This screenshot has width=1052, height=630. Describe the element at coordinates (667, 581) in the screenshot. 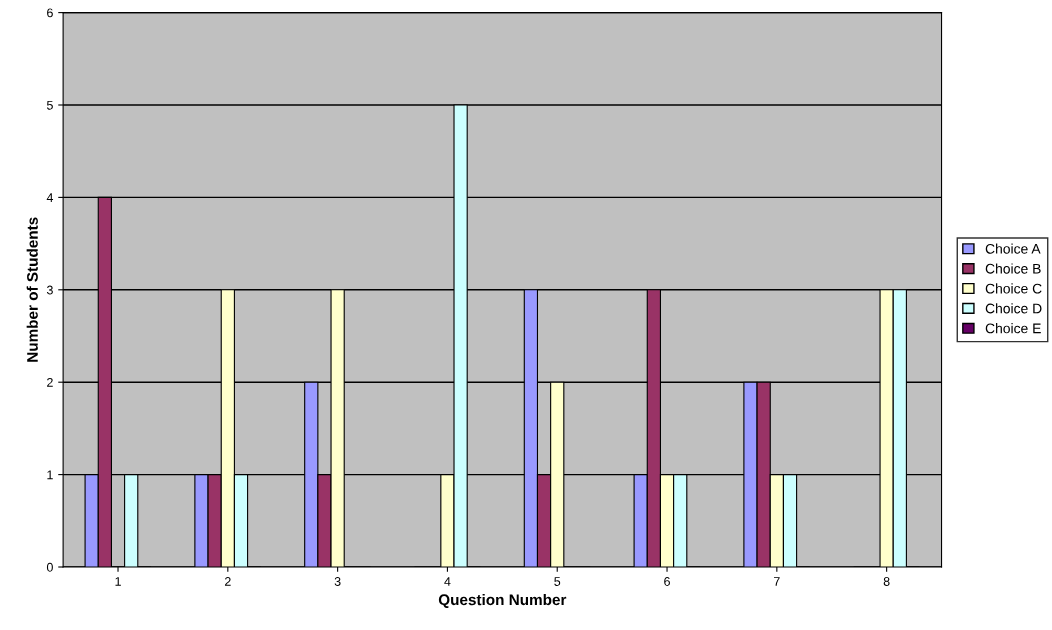

I see `x-tick-label: 6` at that location.